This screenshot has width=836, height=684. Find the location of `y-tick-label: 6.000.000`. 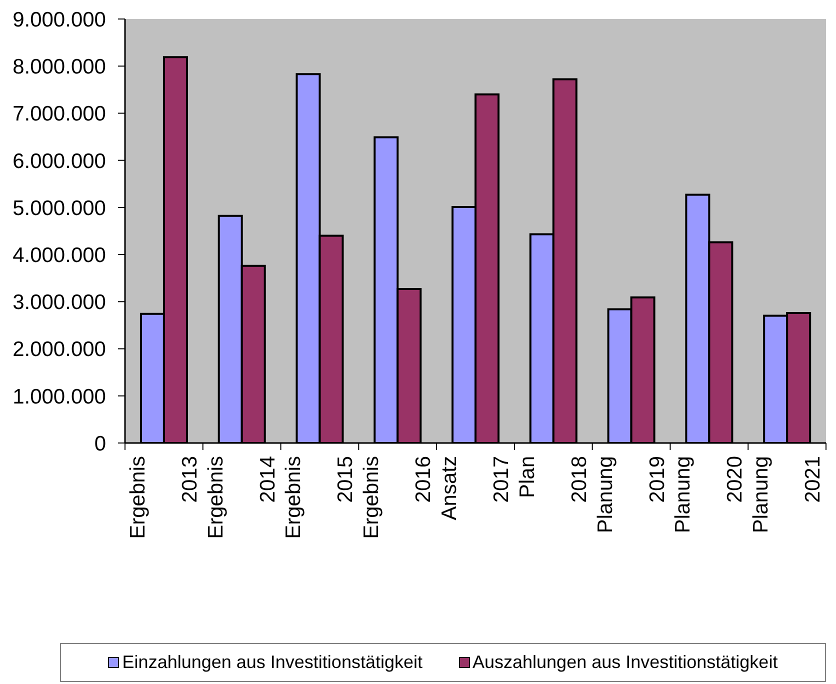

y-tick-label: 6.000.000 is located at coordinates (59, 161).